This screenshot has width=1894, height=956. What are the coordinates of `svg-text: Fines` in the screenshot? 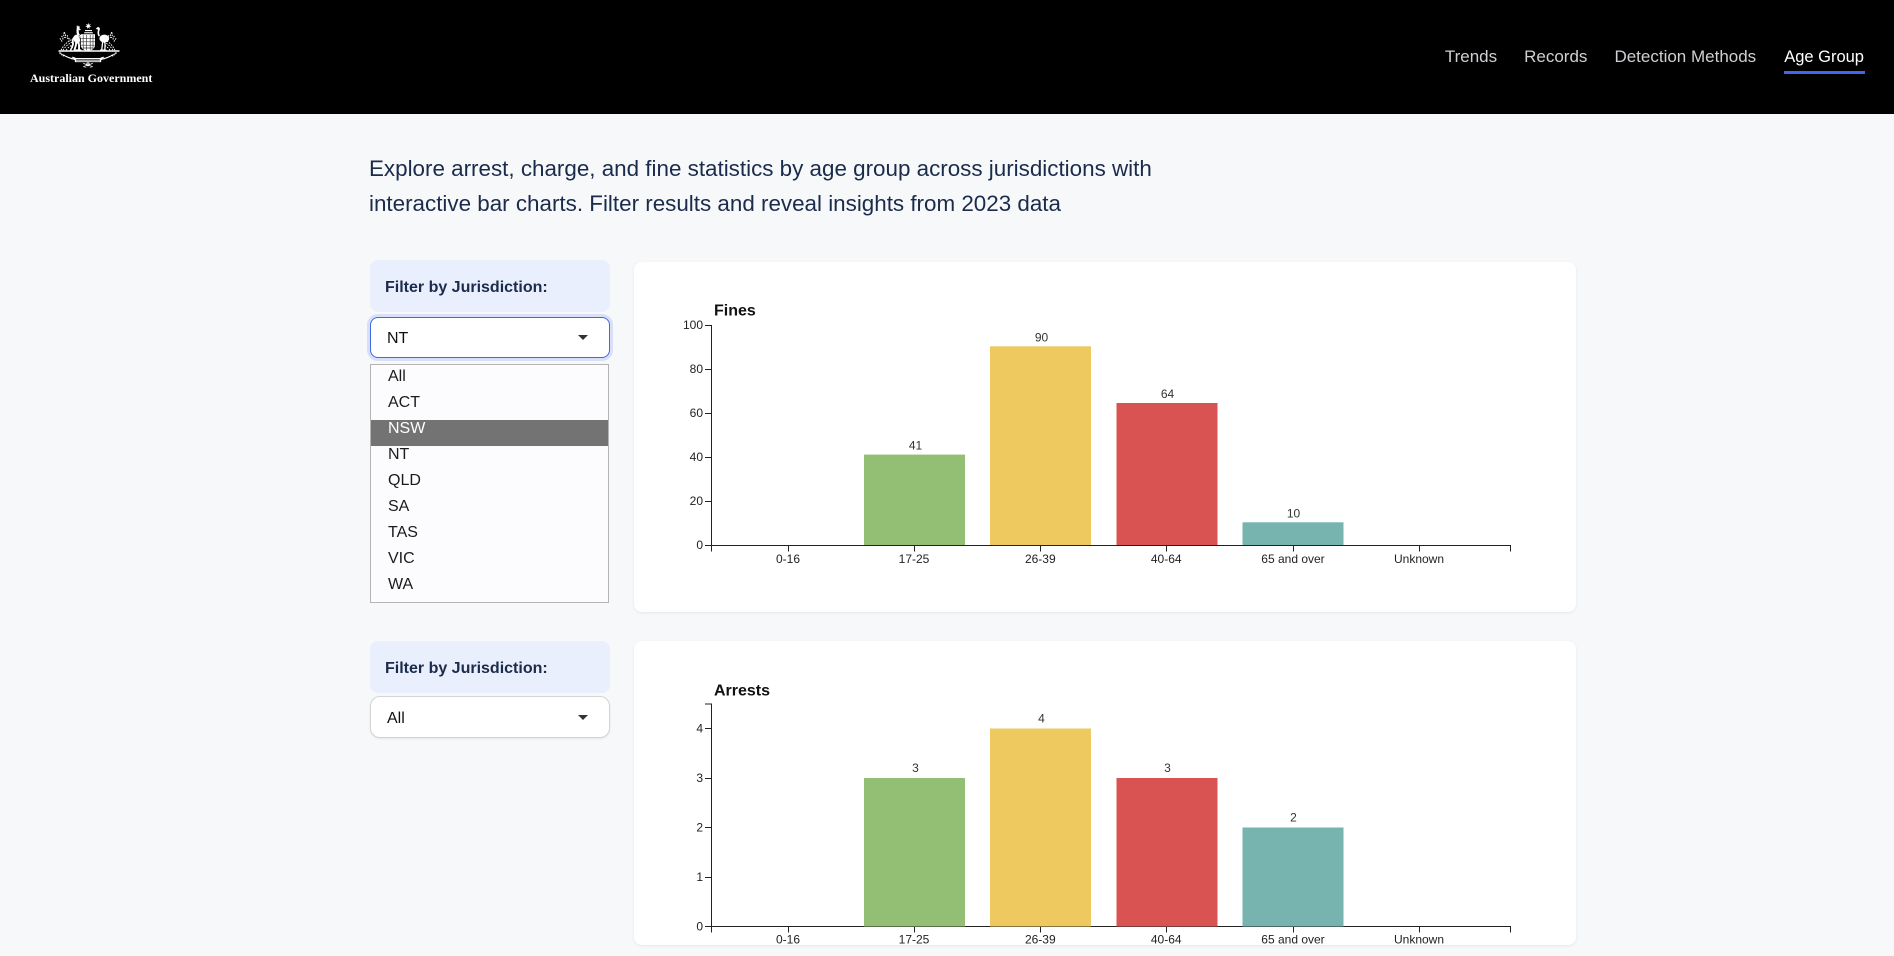 It's located at (735, 311).